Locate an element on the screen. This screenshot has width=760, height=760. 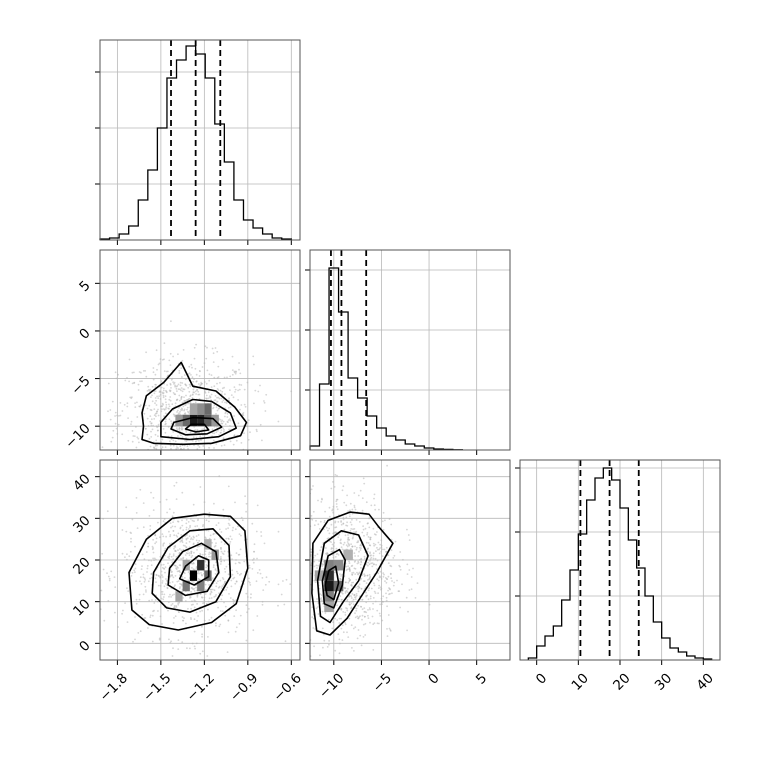
xtick-label-param1-2: 0 is located at coordinates (433, 678).